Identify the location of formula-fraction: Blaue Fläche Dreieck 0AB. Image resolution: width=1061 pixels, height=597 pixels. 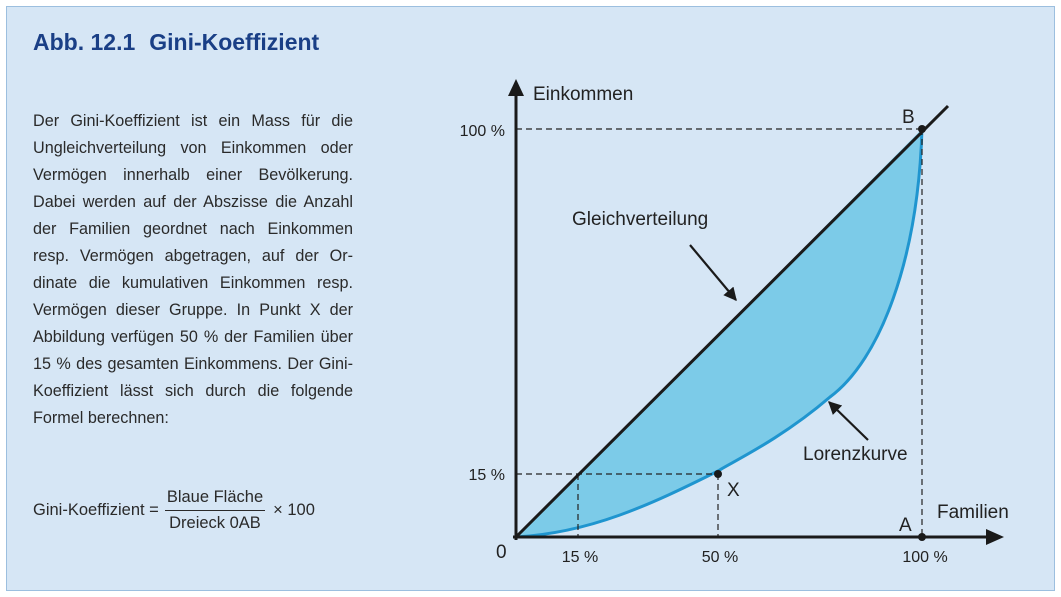
(215, 510).